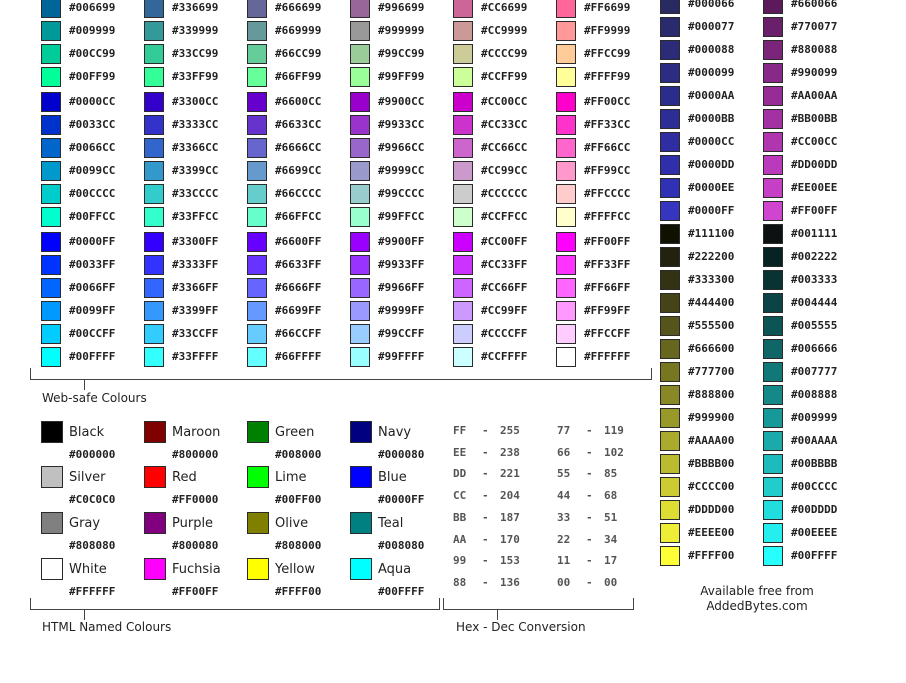 This screenshot has width=906, height=683. What do you see at coordinates (291, 477) in the screenshot?
I see `named-colour-name: Lime` at bounding box center [291, 477].